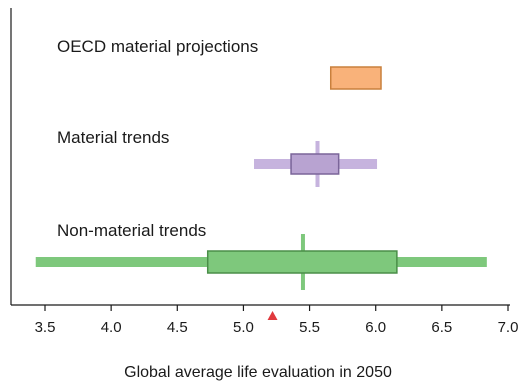 The image size is (524, 387). Describe the element at coordinates (441, 327) in the screenshot. I see `x-tick-label: 6.5` at that location.